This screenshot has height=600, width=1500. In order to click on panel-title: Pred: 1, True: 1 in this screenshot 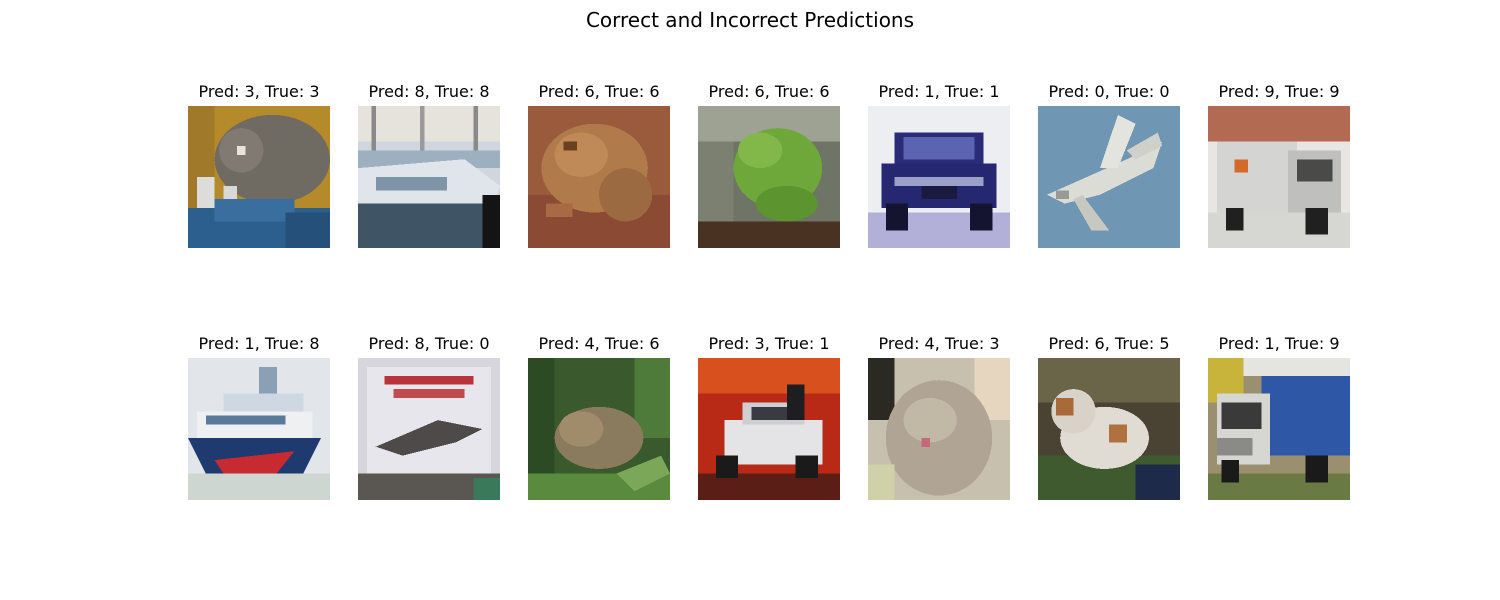, I will do `click(939, 91)`.